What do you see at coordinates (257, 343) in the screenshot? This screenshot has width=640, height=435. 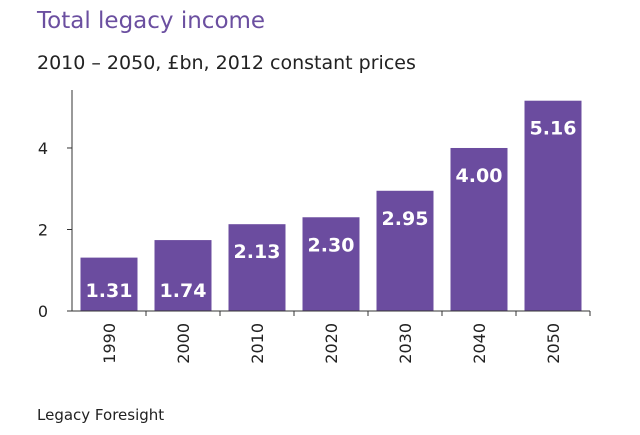 I see `x-tick-label: 2010` at bounding box center [257, 343].